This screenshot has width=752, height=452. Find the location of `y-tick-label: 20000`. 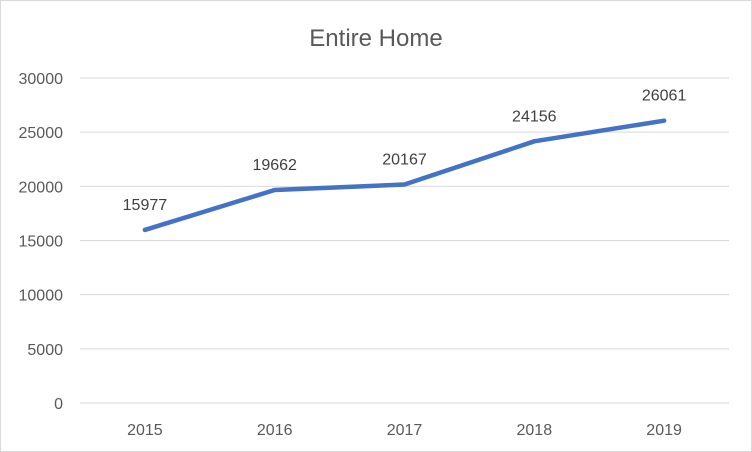

y-tick-label: 20000 is located at coordinates (41, 187).